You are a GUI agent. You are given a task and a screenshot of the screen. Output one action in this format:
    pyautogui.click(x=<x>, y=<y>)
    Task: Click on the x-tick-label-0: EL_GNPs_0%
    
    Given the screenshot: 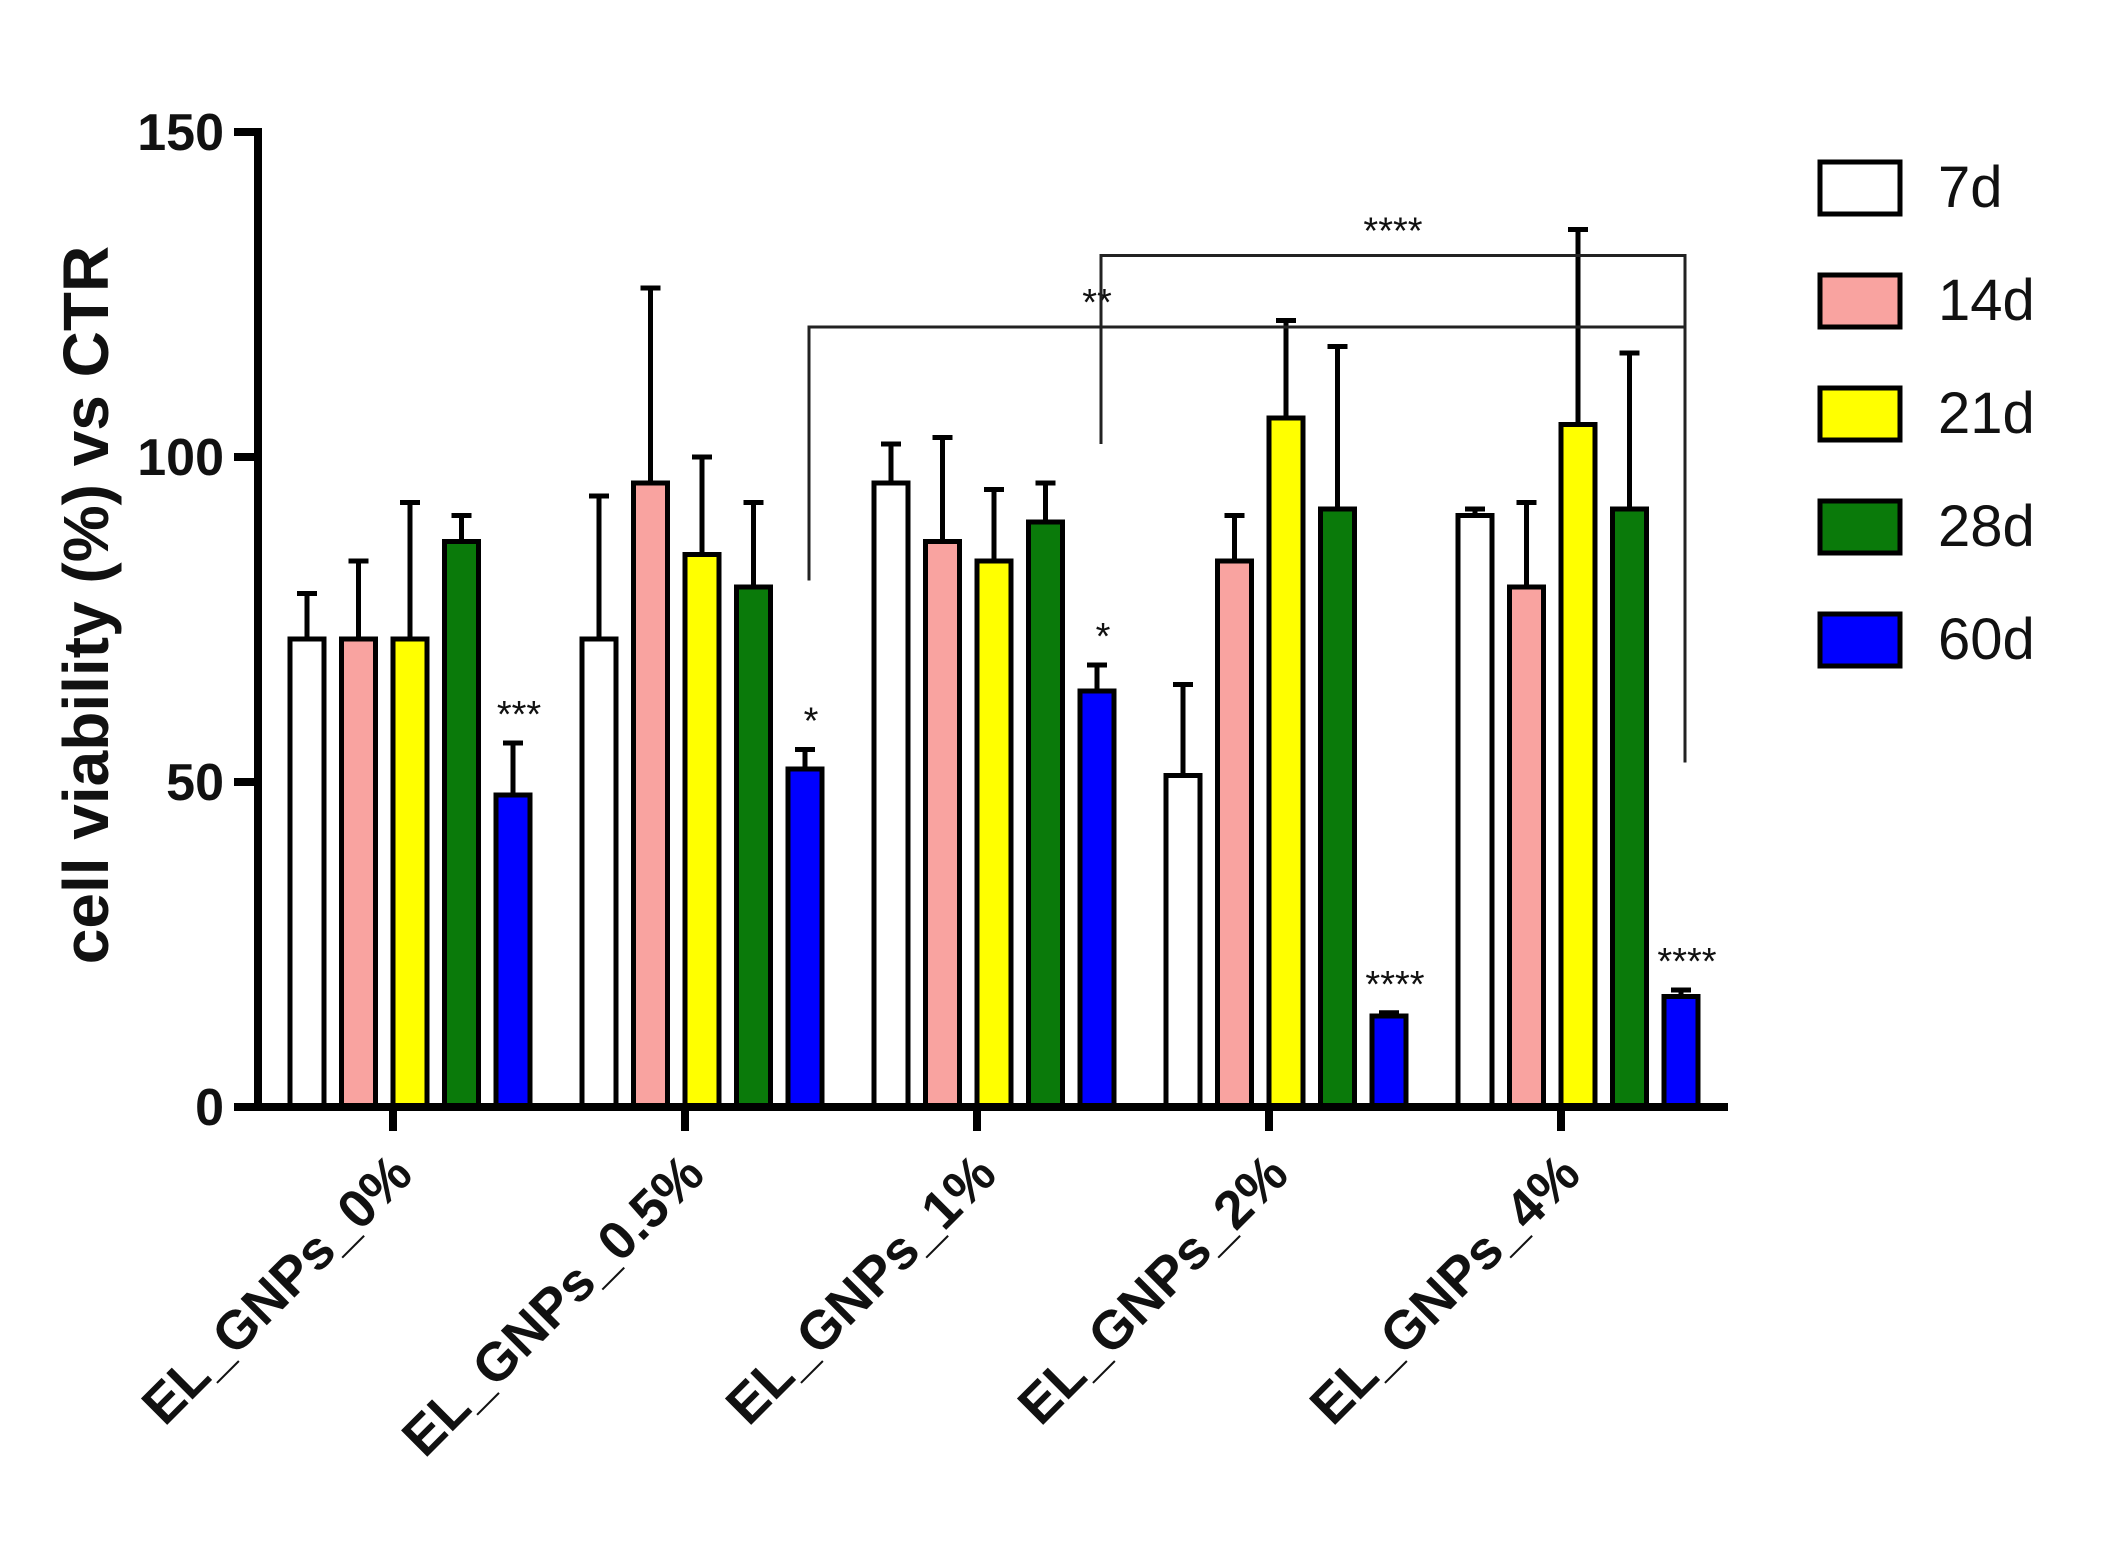 What is the action you would take?
    pyautogui.click(x=277, y=1289)
    